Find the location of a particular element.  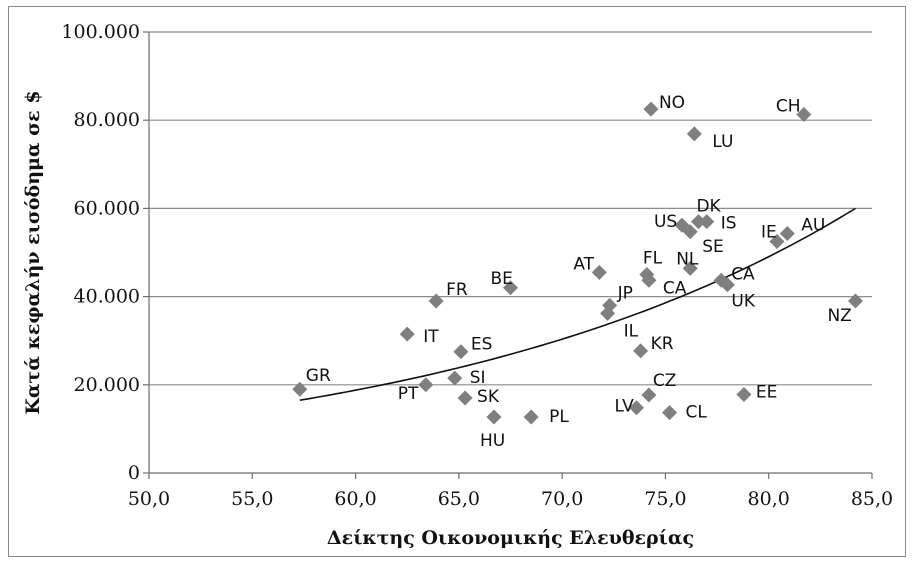

data-point-no is located at coordinates (651, 109).